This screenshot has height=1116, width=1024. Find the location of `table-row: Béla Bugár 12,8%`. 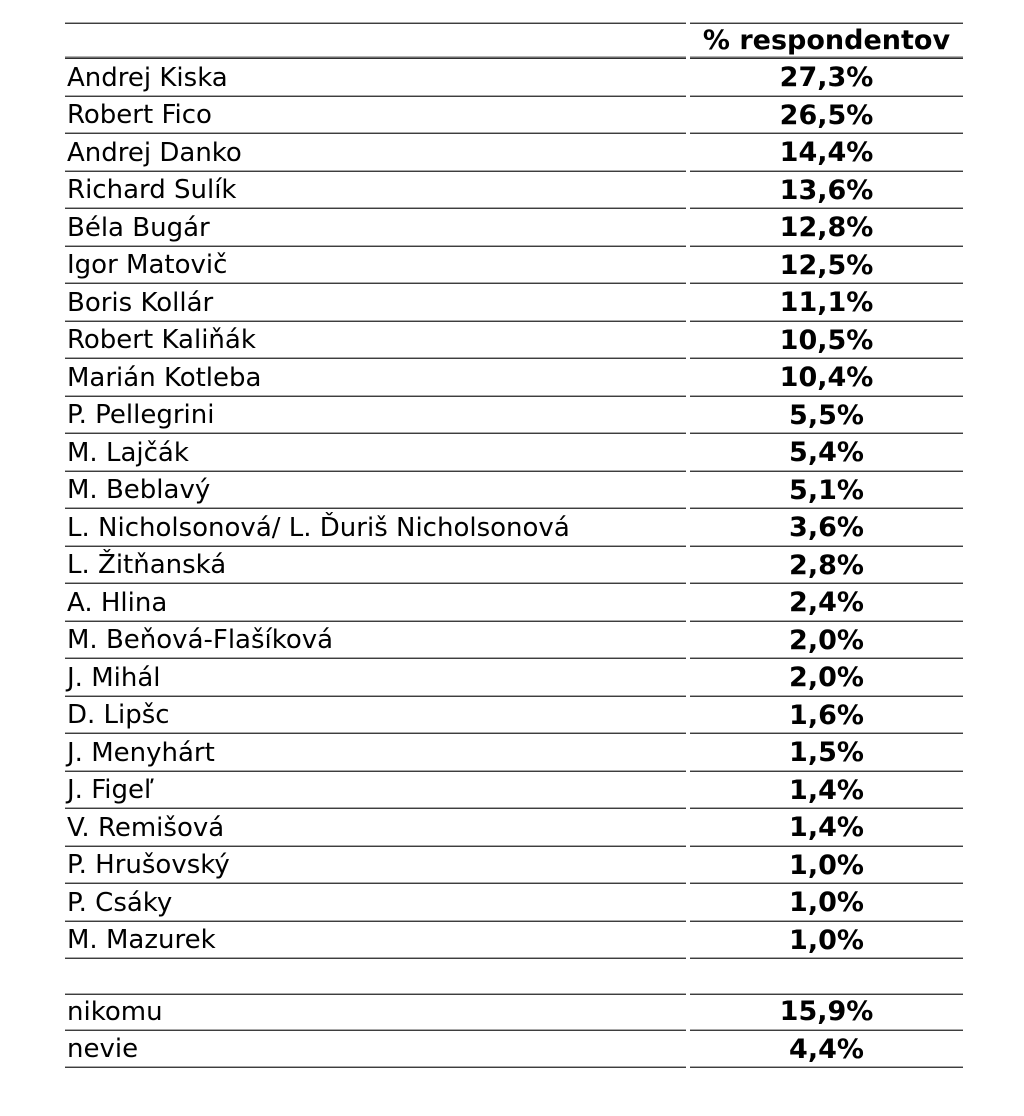

table-row: Béla Bugár 12,8% is located at coordinates (514, 228).